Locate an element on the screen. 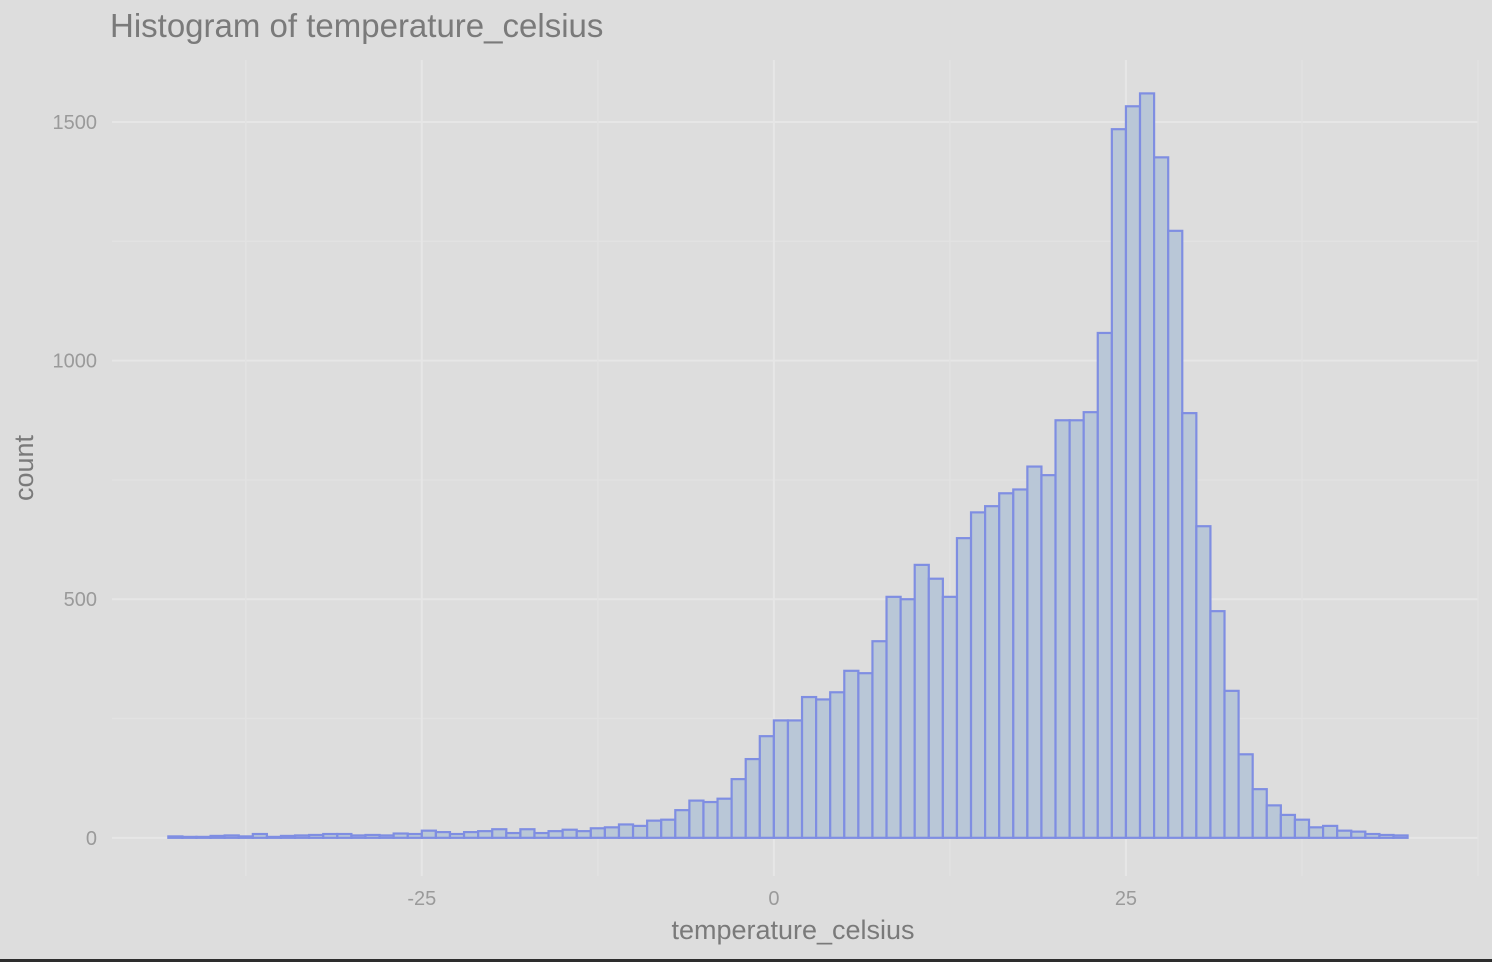  y-tick-label: 500 is located at coordinates (80, 600).